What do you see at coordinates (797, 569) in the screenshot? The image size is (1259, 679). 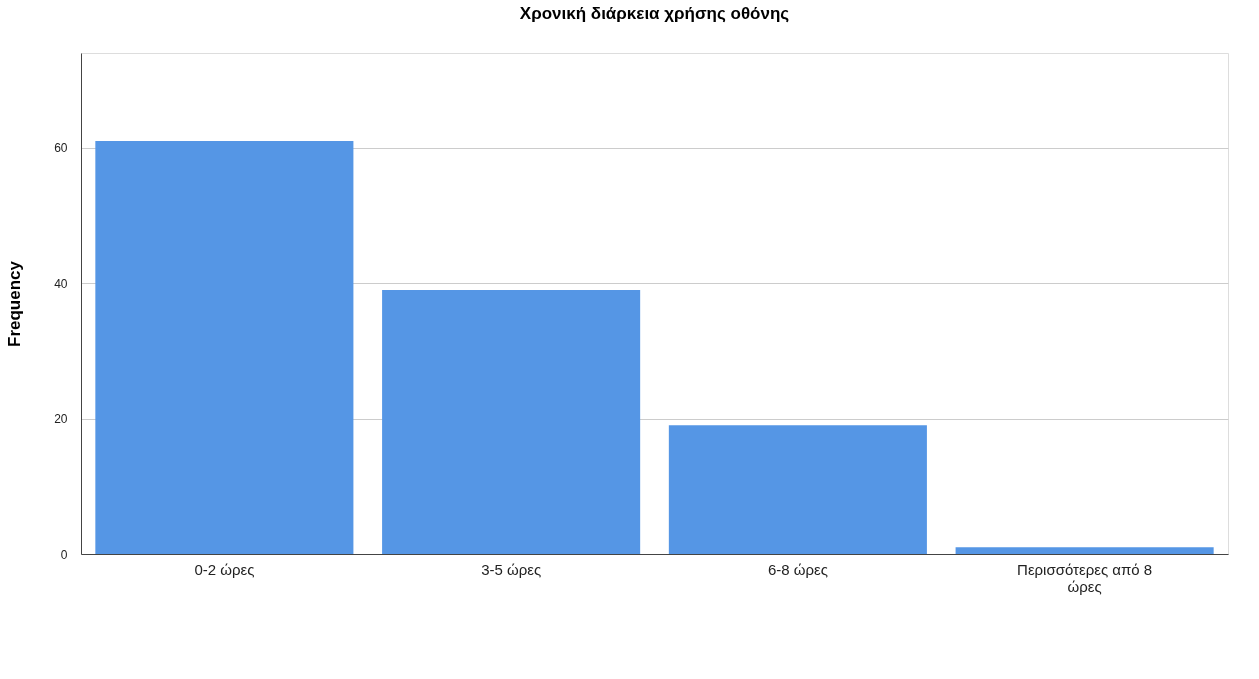 I see `x-tick-label: 6-8 ώρες` at bounding box center [797, 569].